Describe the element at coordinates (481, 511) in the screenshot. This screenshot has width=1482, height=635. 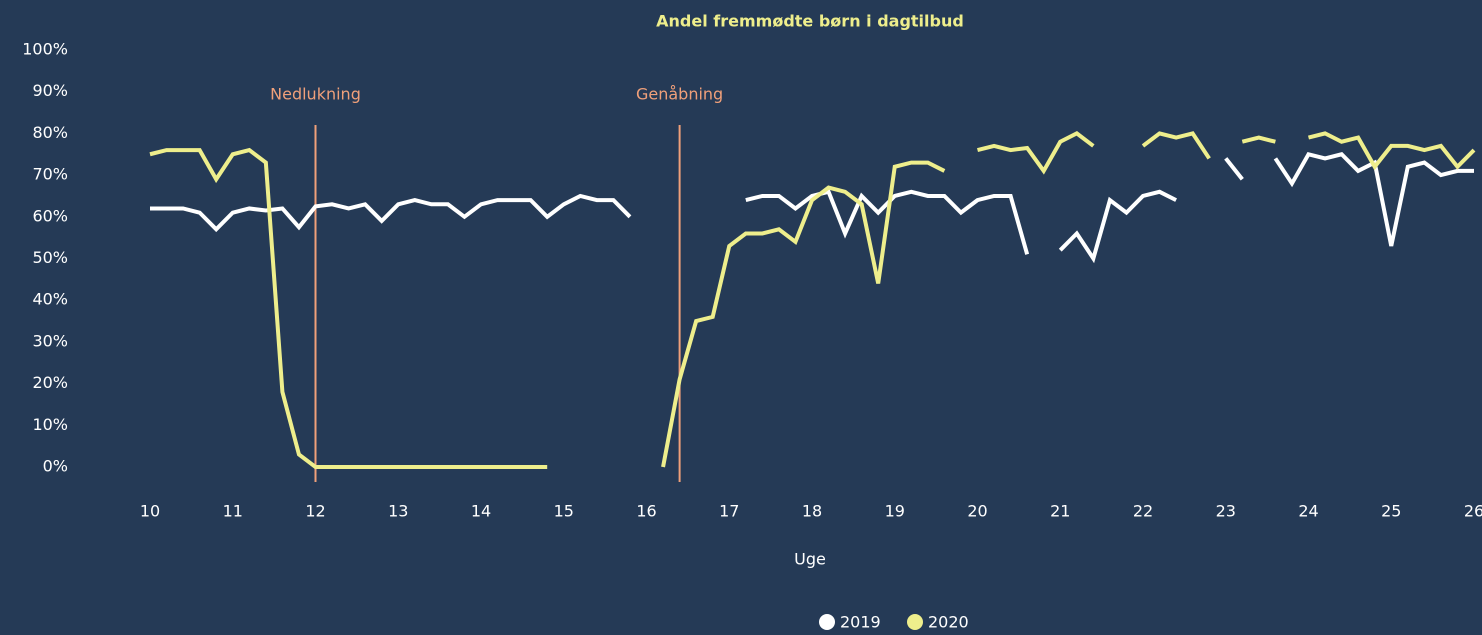
I see `x-tick-label: 14` at that location.